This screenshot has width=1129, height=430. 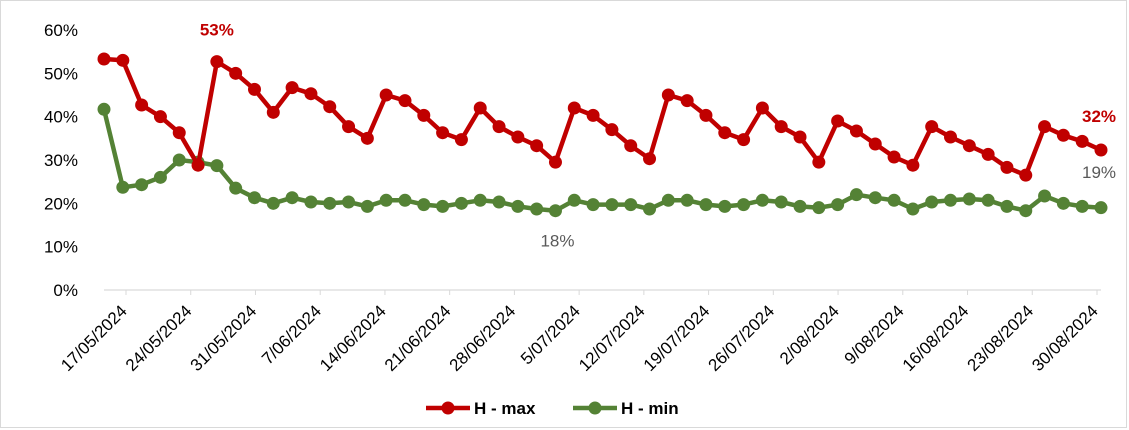 What do you see at coordinates (505, 408) in the screenshot?
I see `legend-label: H - max` at bounding box center [505, 408].